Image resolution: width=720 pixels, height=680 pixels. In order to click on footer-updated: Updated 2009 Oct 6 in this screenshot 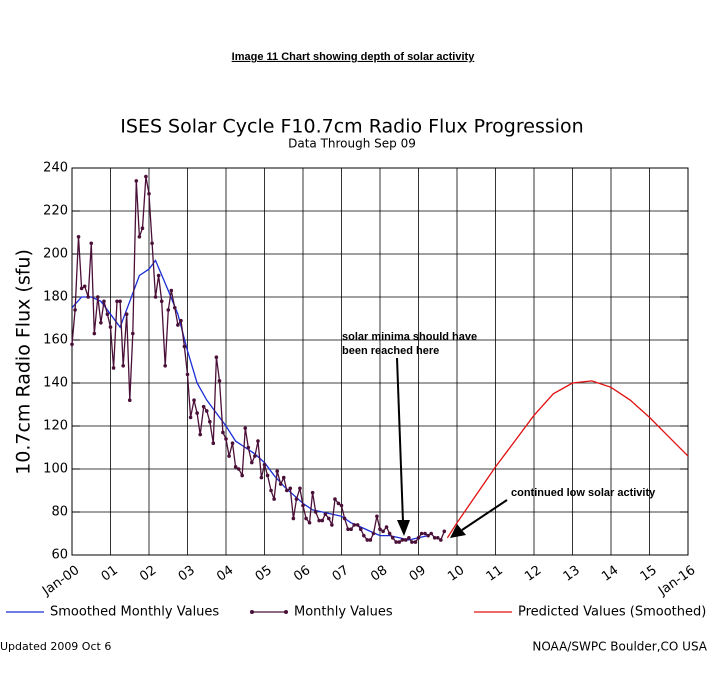, I will do `click(55, 646)`.